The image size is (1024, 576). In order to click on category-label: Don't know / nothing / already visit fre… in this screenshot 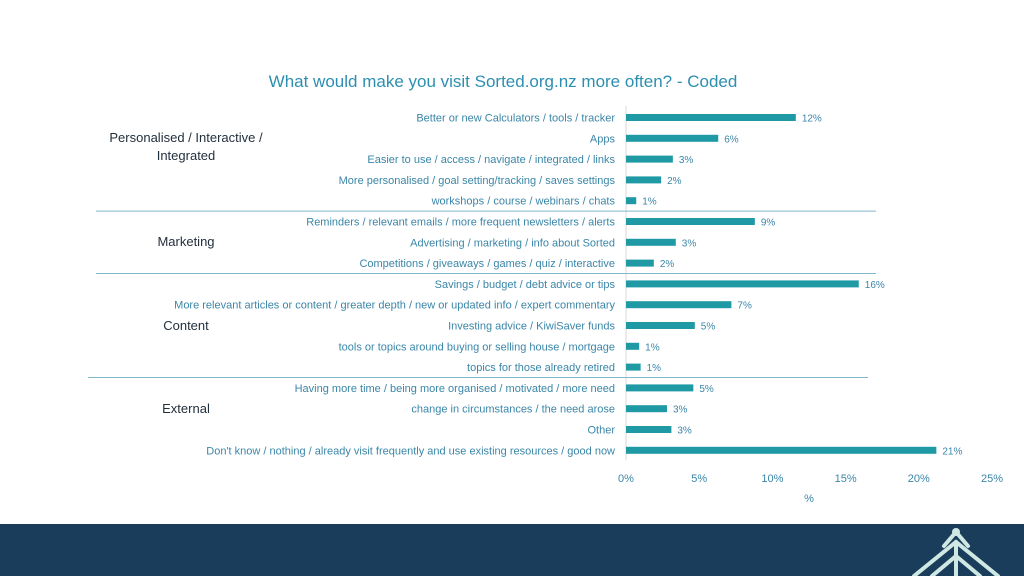, I will do `click(410, 451)`.